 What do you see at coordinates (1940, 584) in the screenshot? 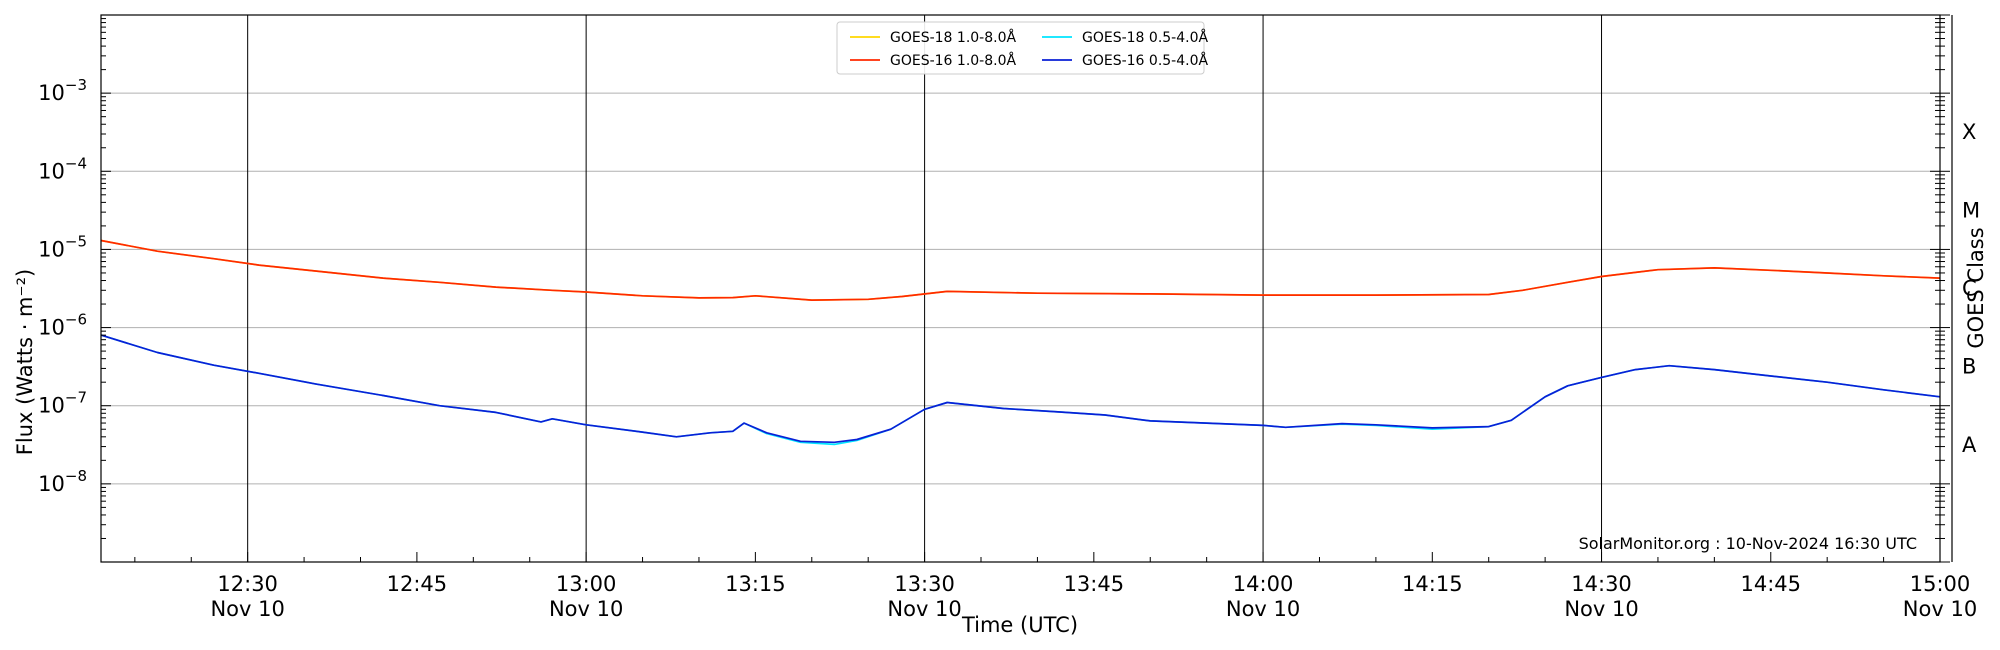
I see `x-tick-label: 15:00` at bounding box center [1940, 584].